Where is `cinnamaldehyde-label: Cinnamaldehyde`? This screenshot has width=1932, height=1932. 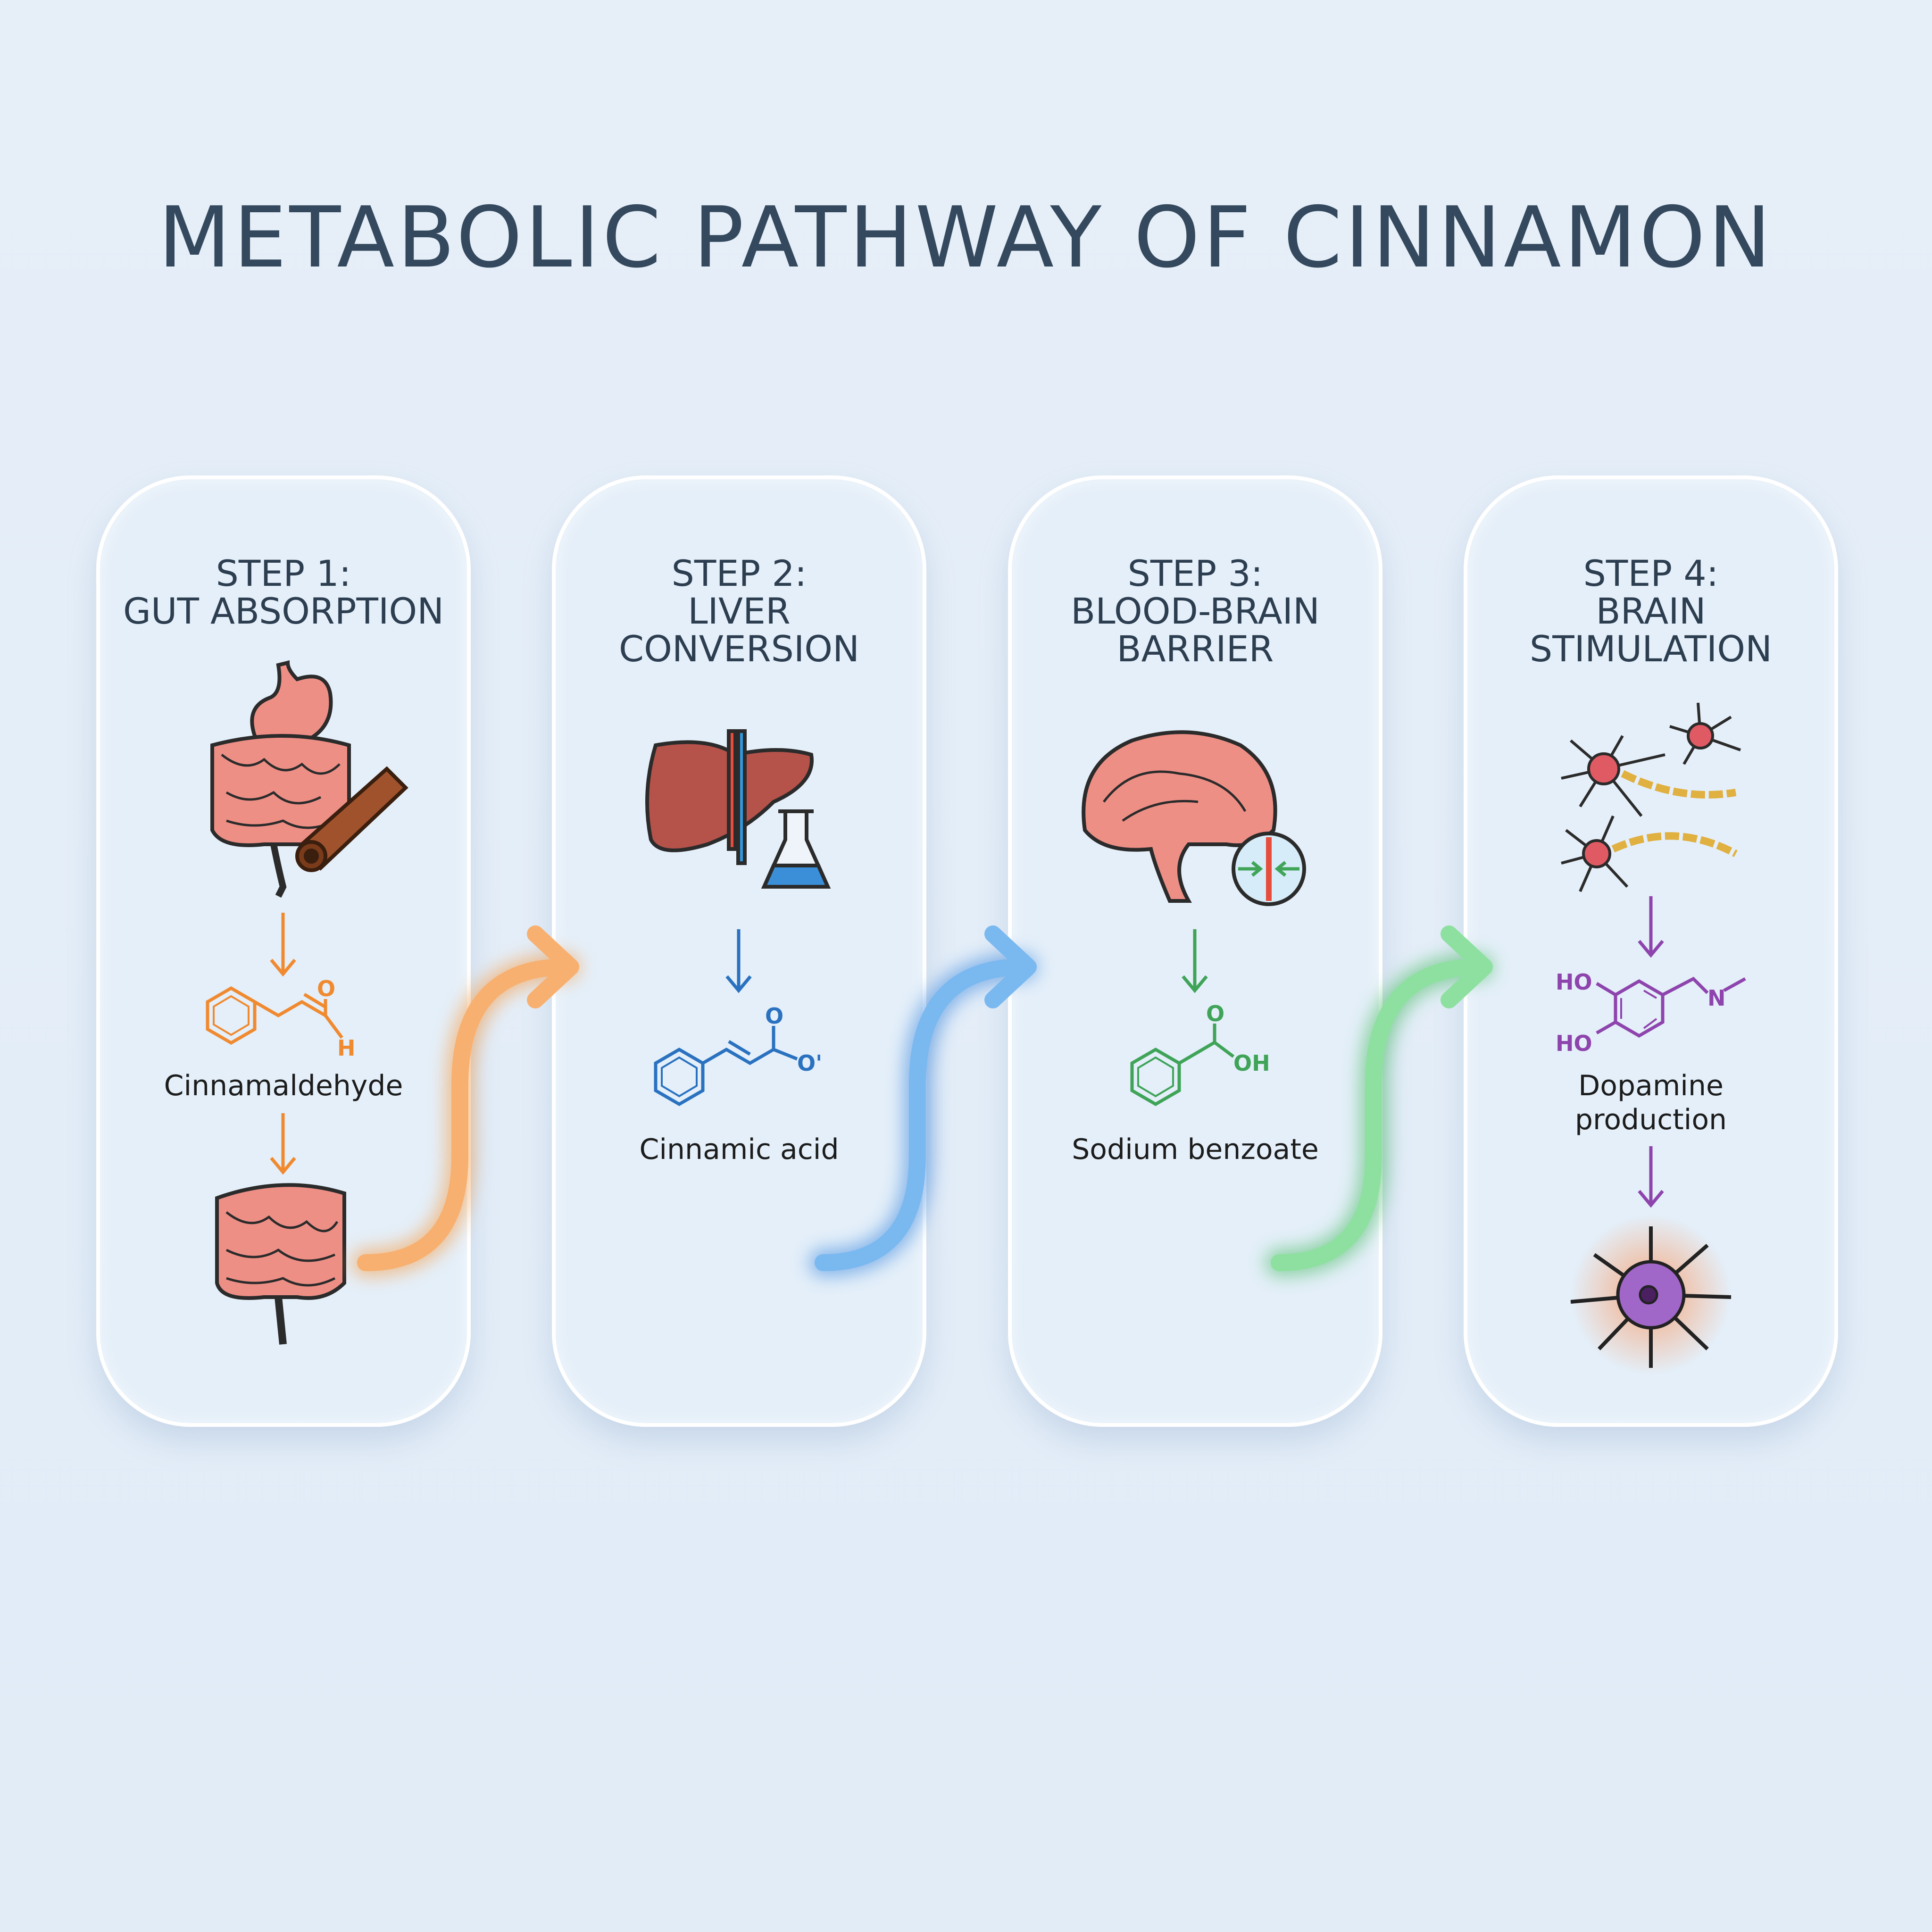 cinnamaldehyde-label: Cinnamaldehyde is located at coordinates (283, 1086).